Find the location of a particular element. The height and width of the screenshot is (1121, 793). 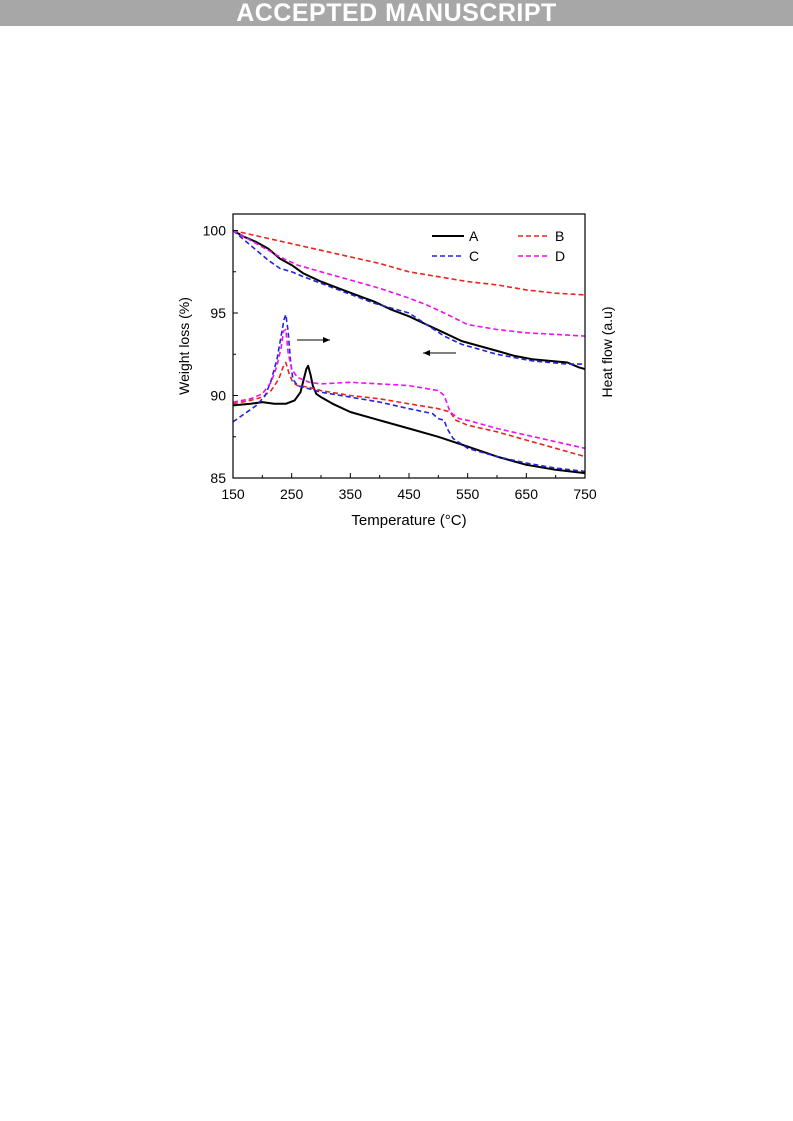

y-tick-label: 100 is located at coordinates (215, 231).